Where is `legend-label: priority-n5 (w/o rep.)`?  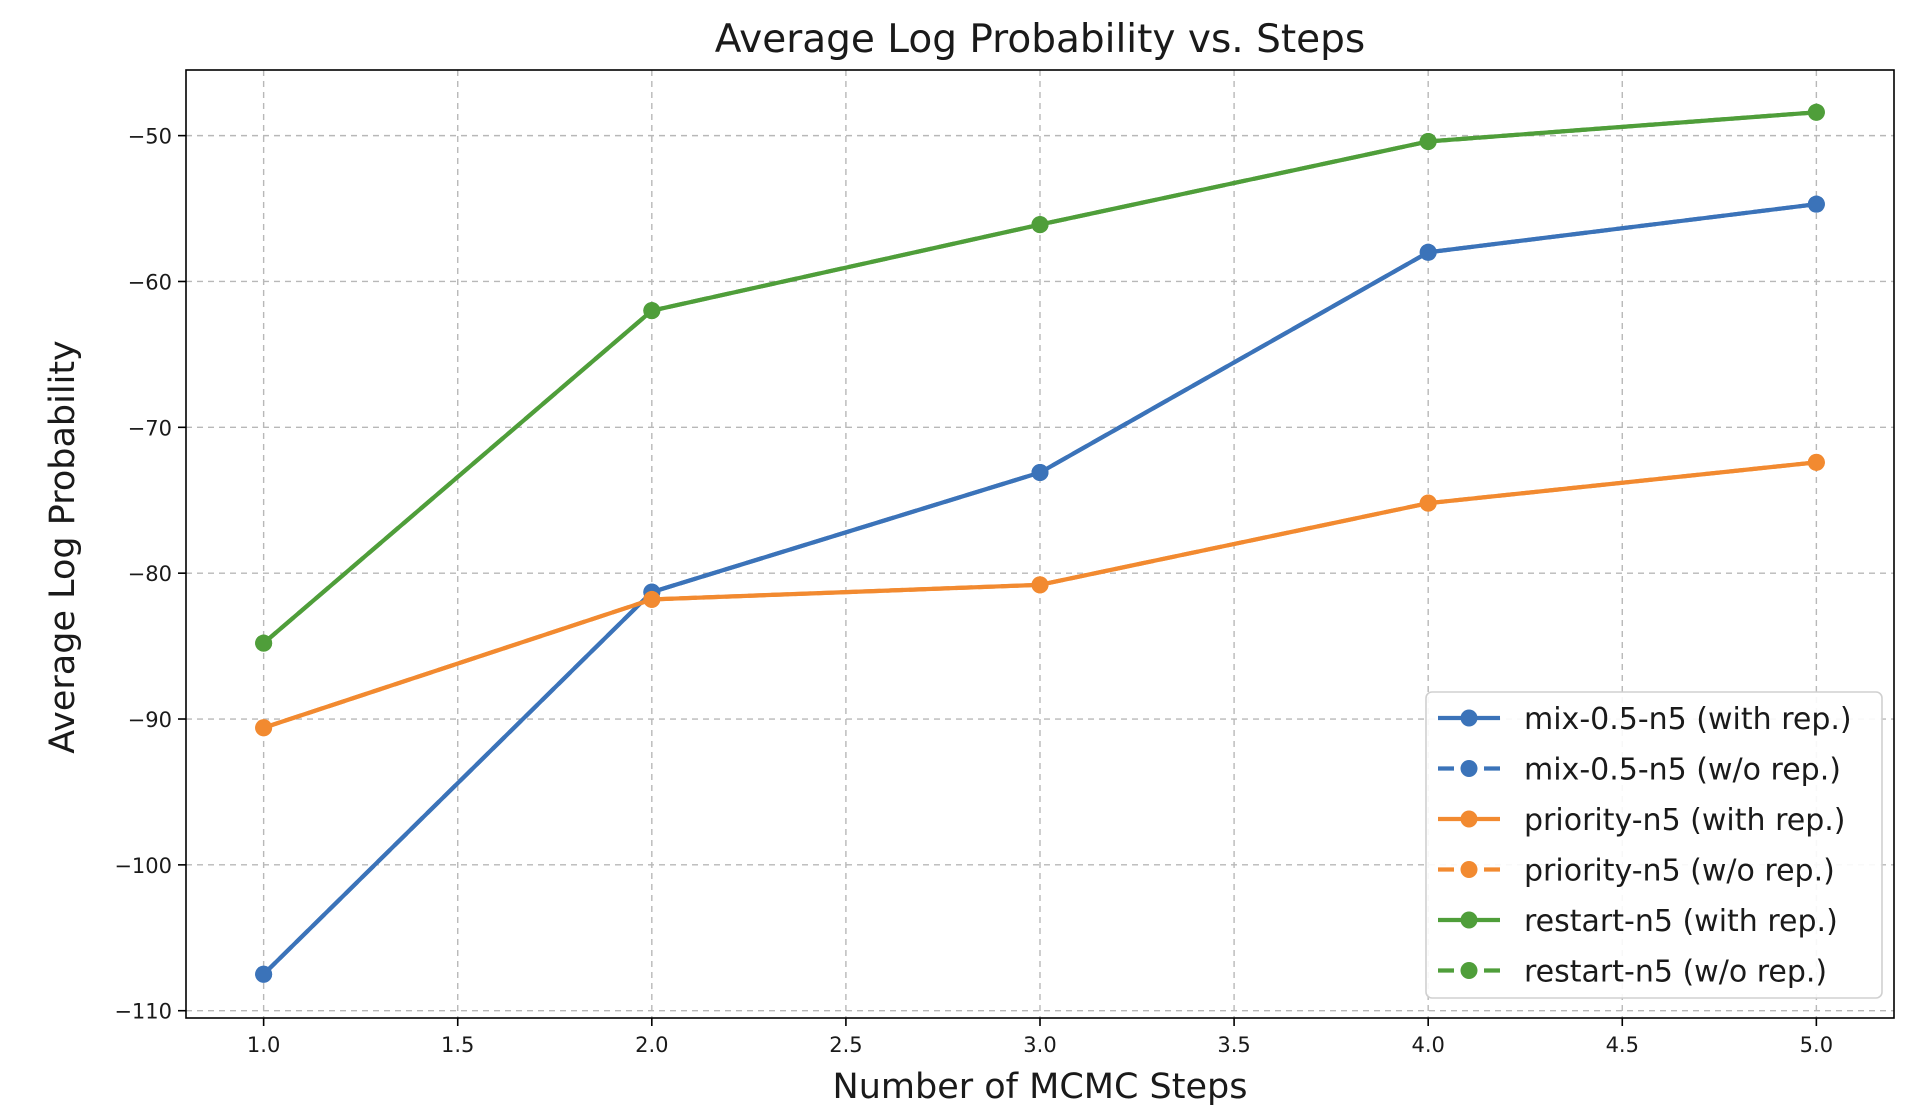 legend-label: priority-n5 (w/o rep.) is located at coordinates (1679, 871).